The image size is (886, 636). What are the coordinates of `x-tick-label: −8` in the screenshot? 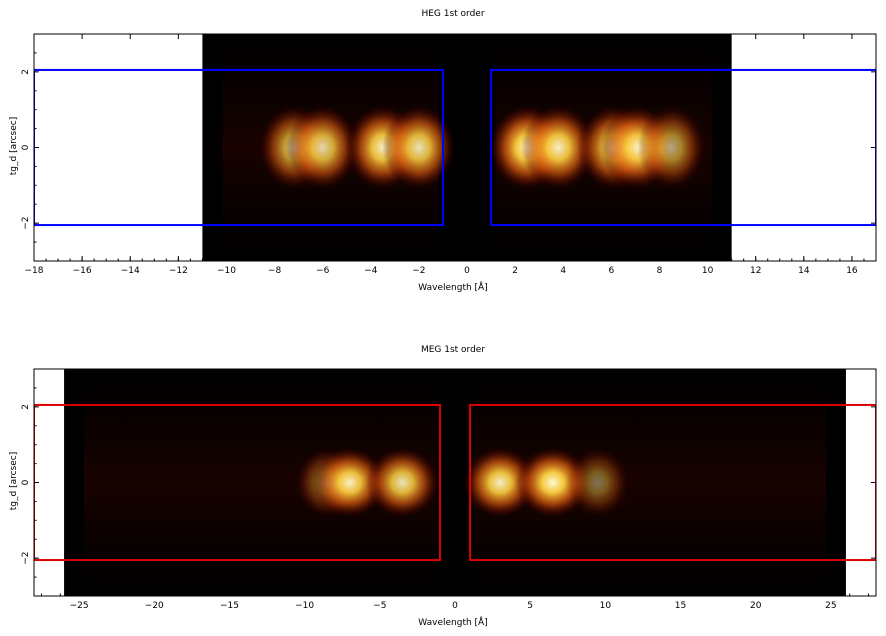 It's located at (275, 271).